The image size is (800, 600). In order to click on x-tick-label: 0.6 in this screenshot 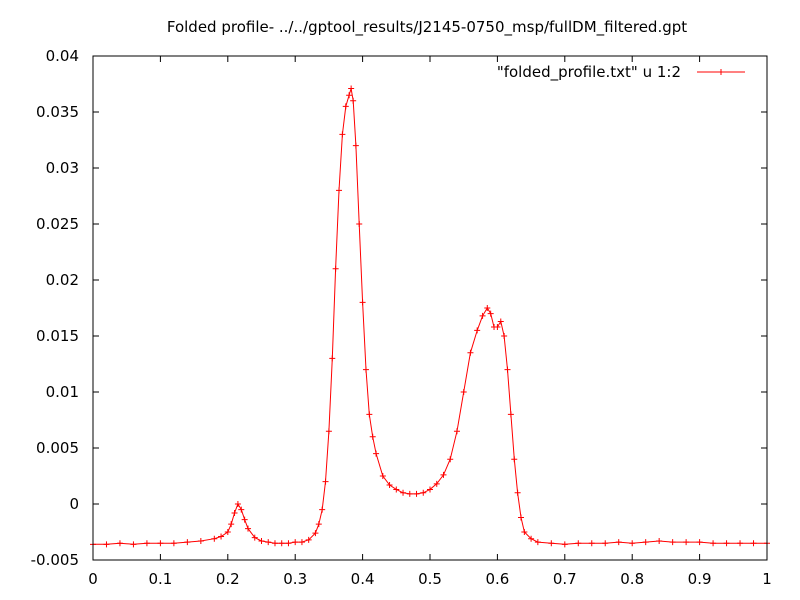, I will do `click(497, 579)`.